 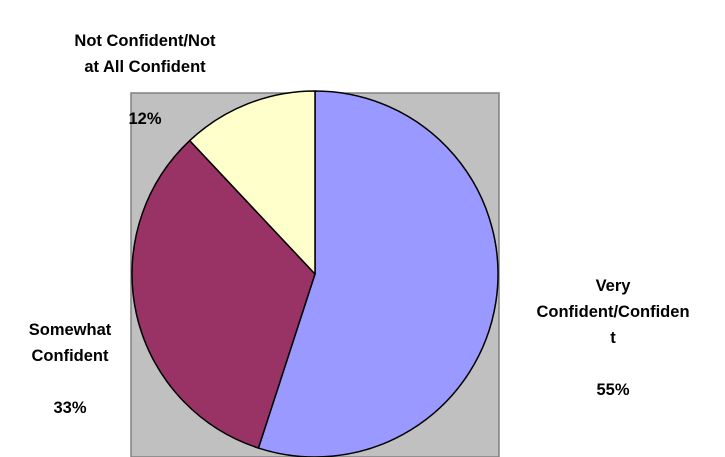 I want to click on slice-label-somewhat-confident: Somewhat Confident 33%, so click(x=70, y=369).